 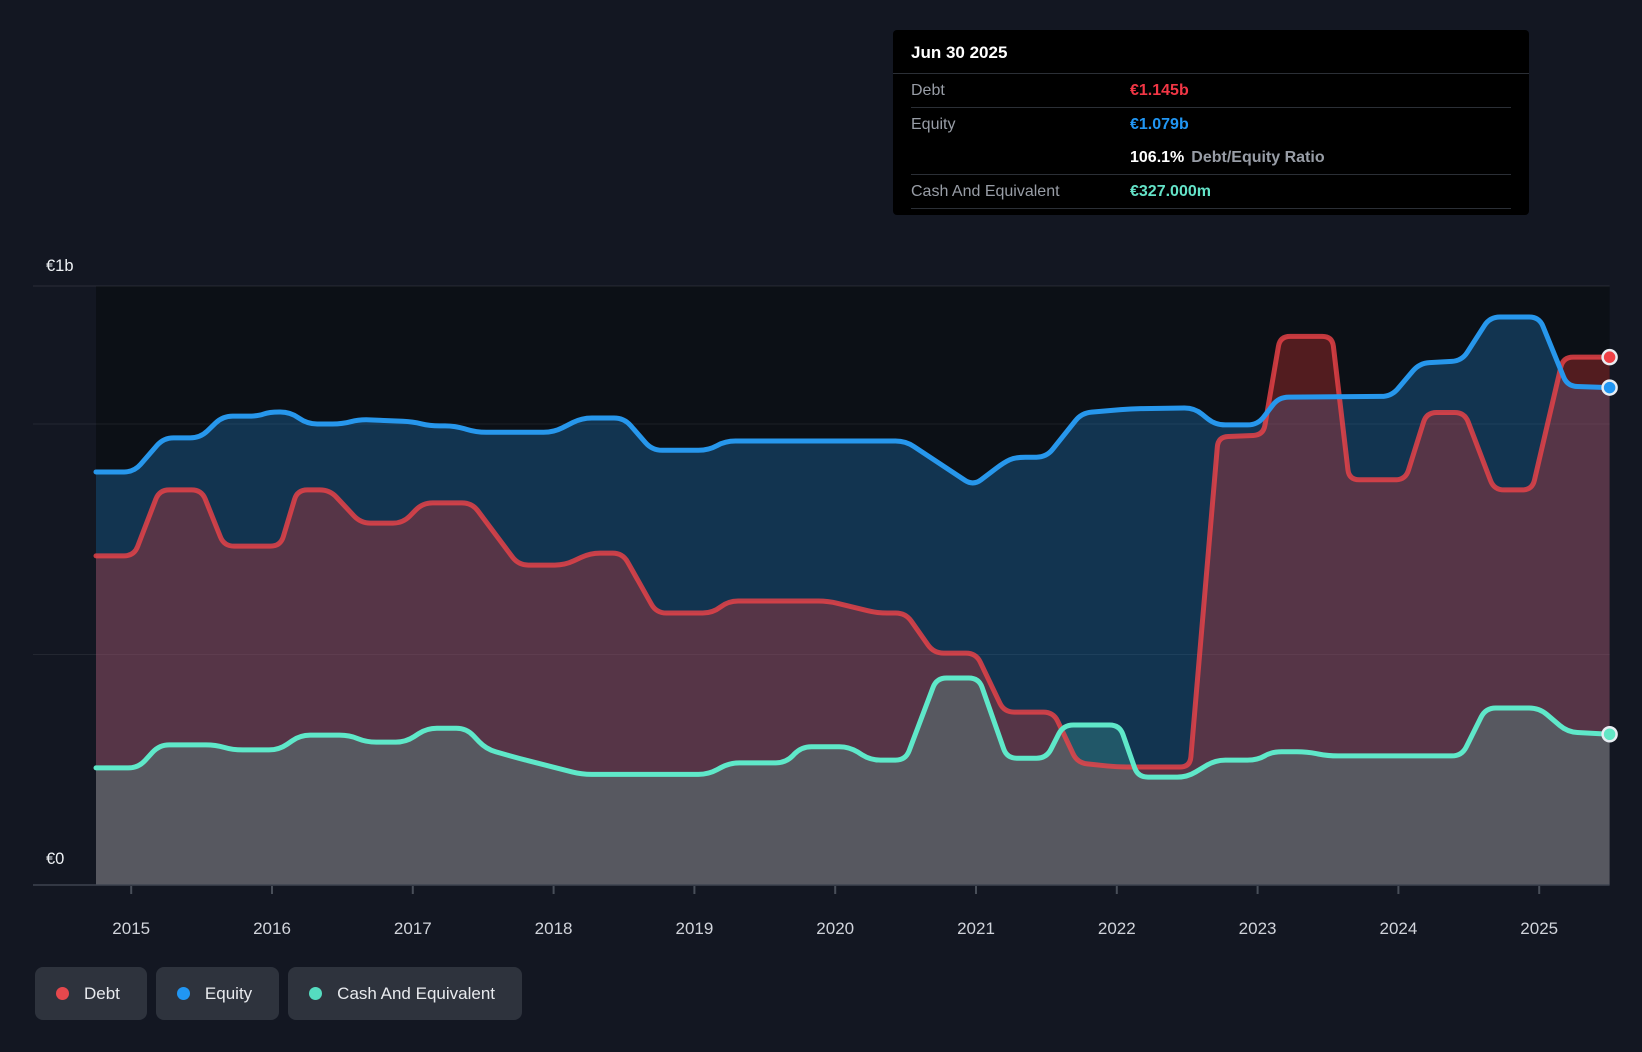 I want to click on legend-equity-label: Equity, so click(x=228, y=993).